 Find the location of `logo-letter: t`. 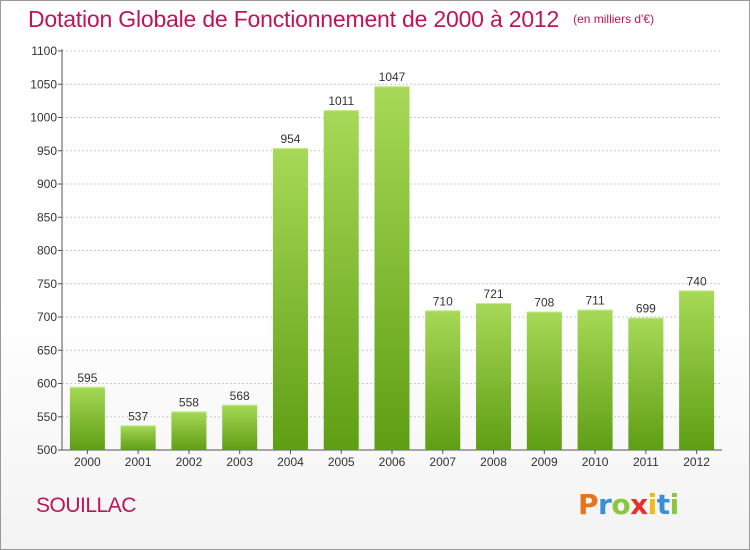

logo-letter: t is located at coordinates (663, 504).